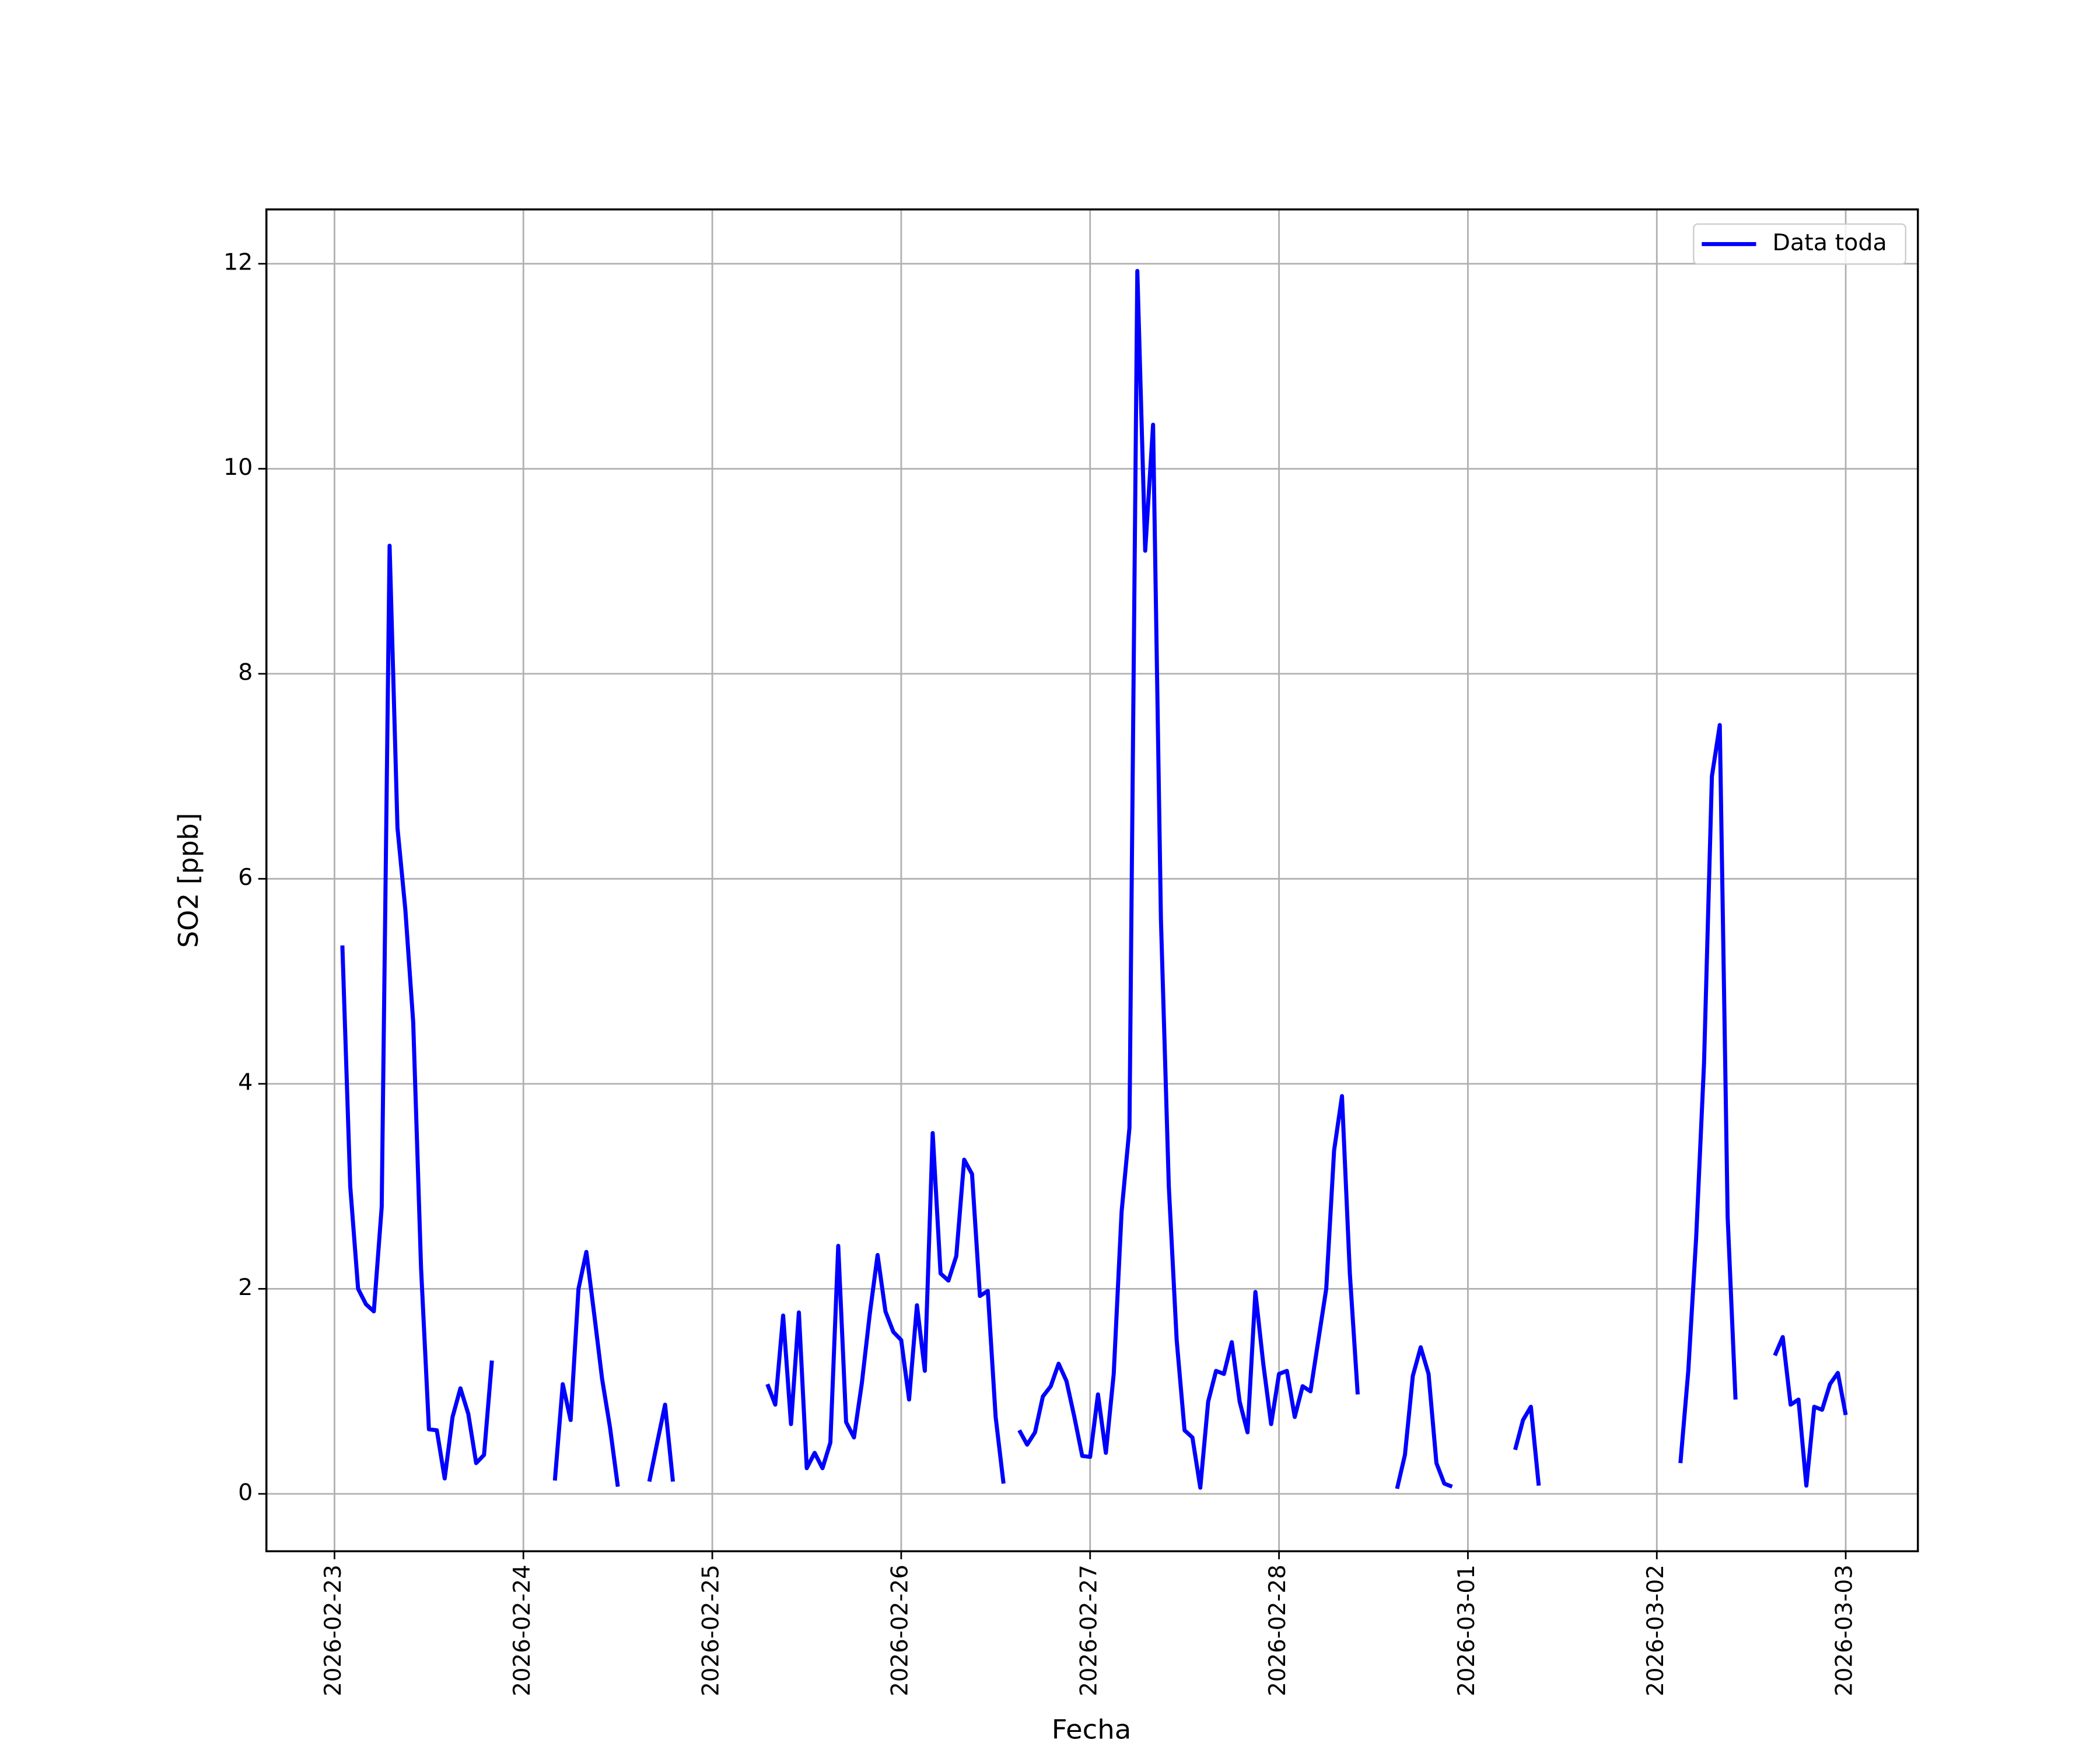 Image resolution: width=2100 pixels, height=1750 pixels. Describe the element at coordinates (1844, 1630) in the screenshot. I see `x-tick-label: 2026-03-03` at that location.